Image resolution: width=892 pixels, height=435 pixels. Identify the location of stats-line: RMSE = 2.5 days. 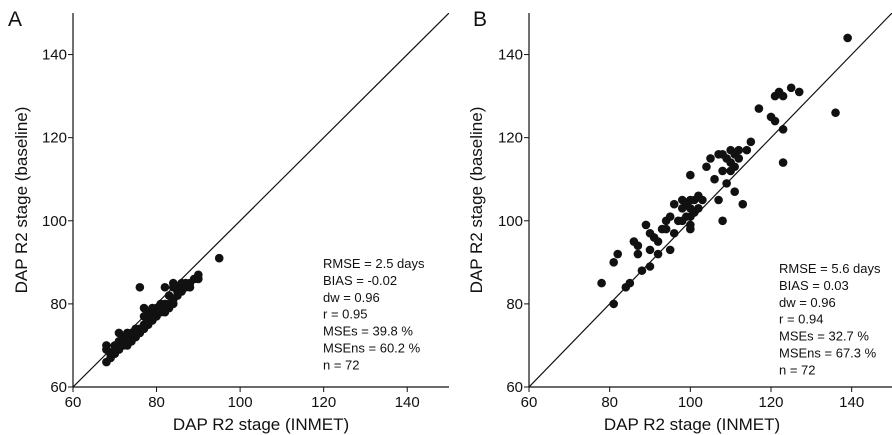
(374, 263).